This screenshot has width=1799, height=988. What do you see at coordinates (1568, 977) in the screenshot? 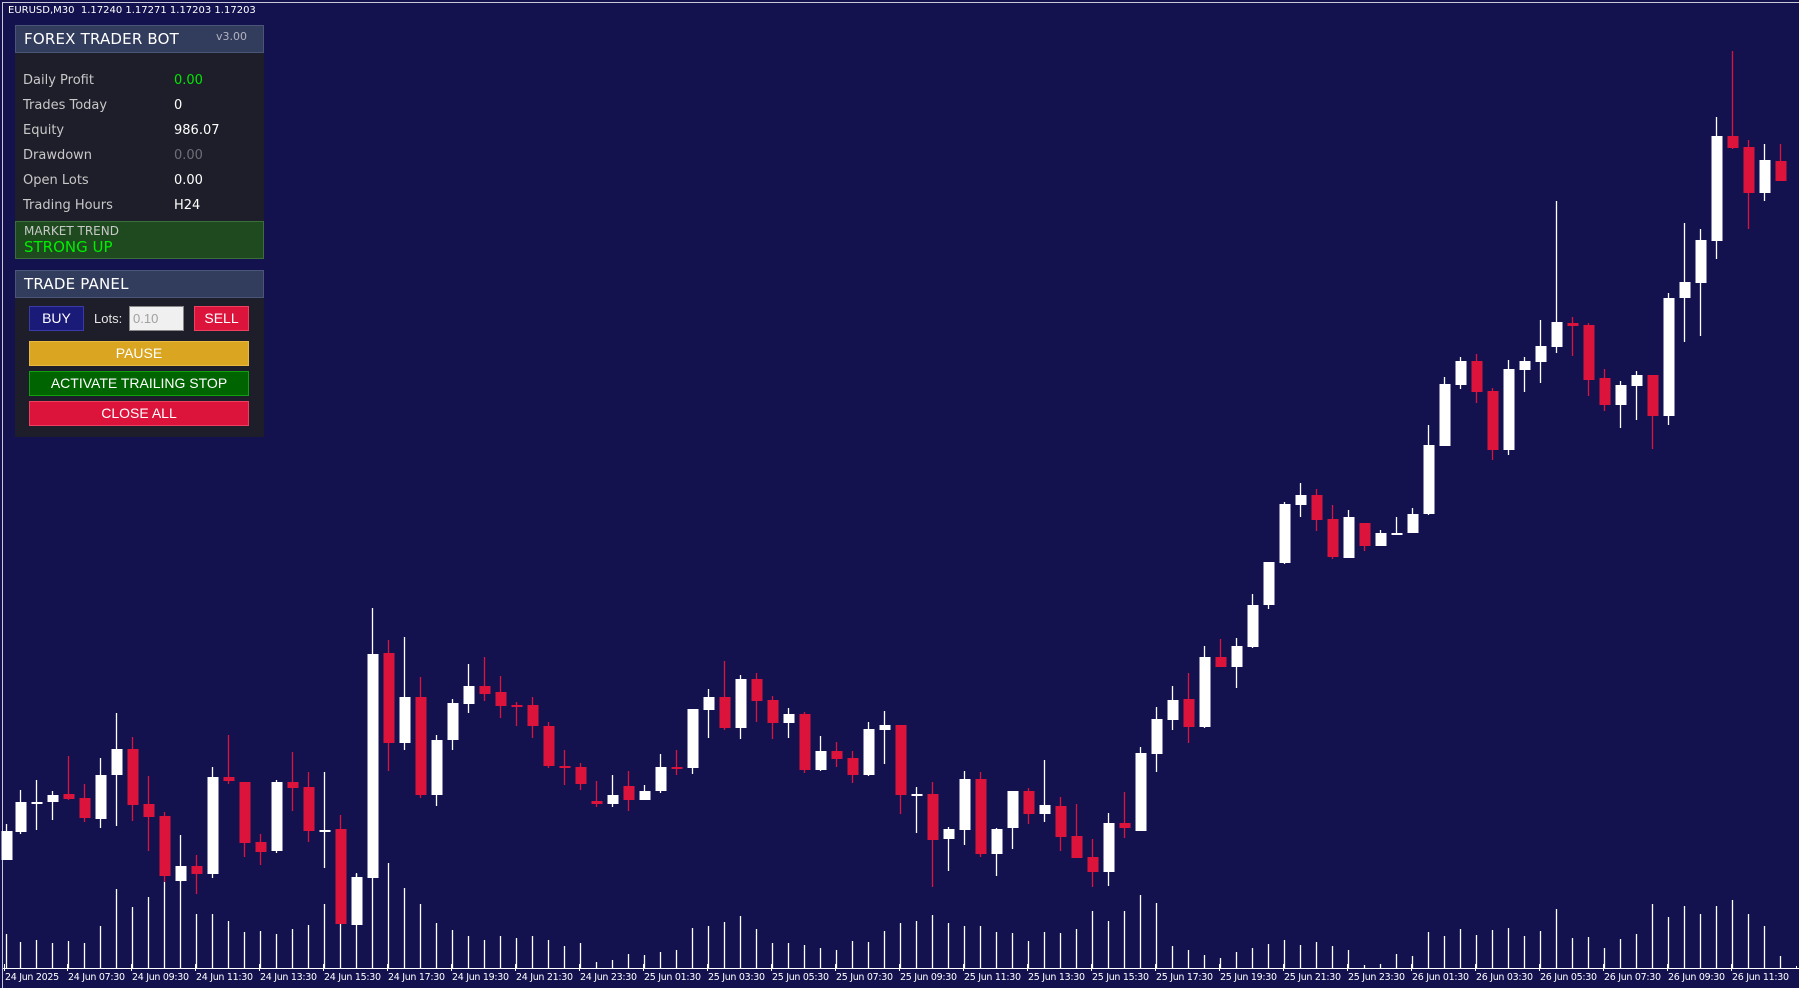
I see `time-axis-label: 26 Jun 05:30` at bounding box center [1568, 977].